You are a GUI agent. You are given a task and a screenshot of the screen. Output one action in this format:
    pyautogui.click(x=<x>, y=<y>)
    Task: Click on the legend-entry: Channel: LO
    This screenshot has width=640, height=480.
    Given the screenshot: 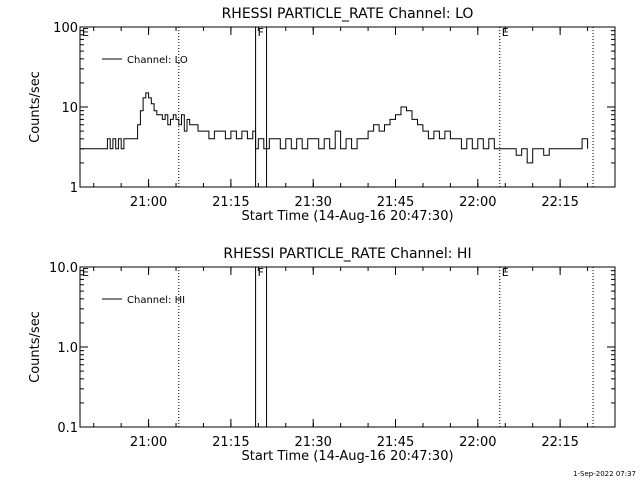 What is the action you would take?
    pyautogui.click(x=157, y=60)
    